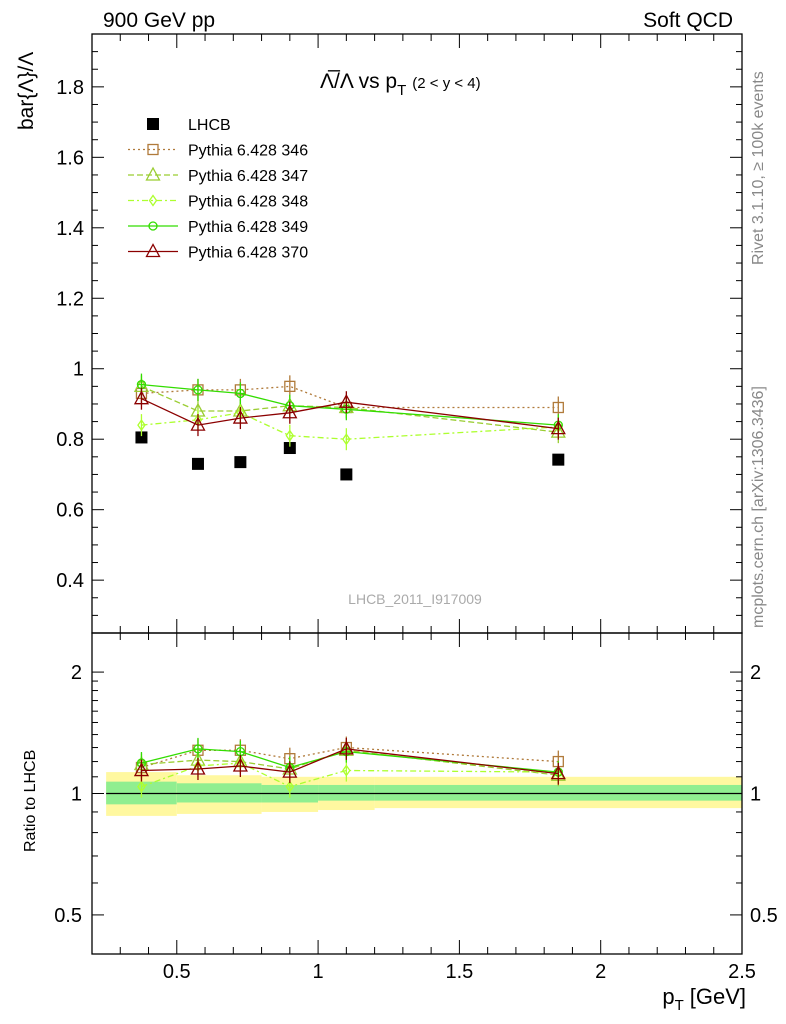  I want to click on legend-label: LHCB, so click(209, 125).